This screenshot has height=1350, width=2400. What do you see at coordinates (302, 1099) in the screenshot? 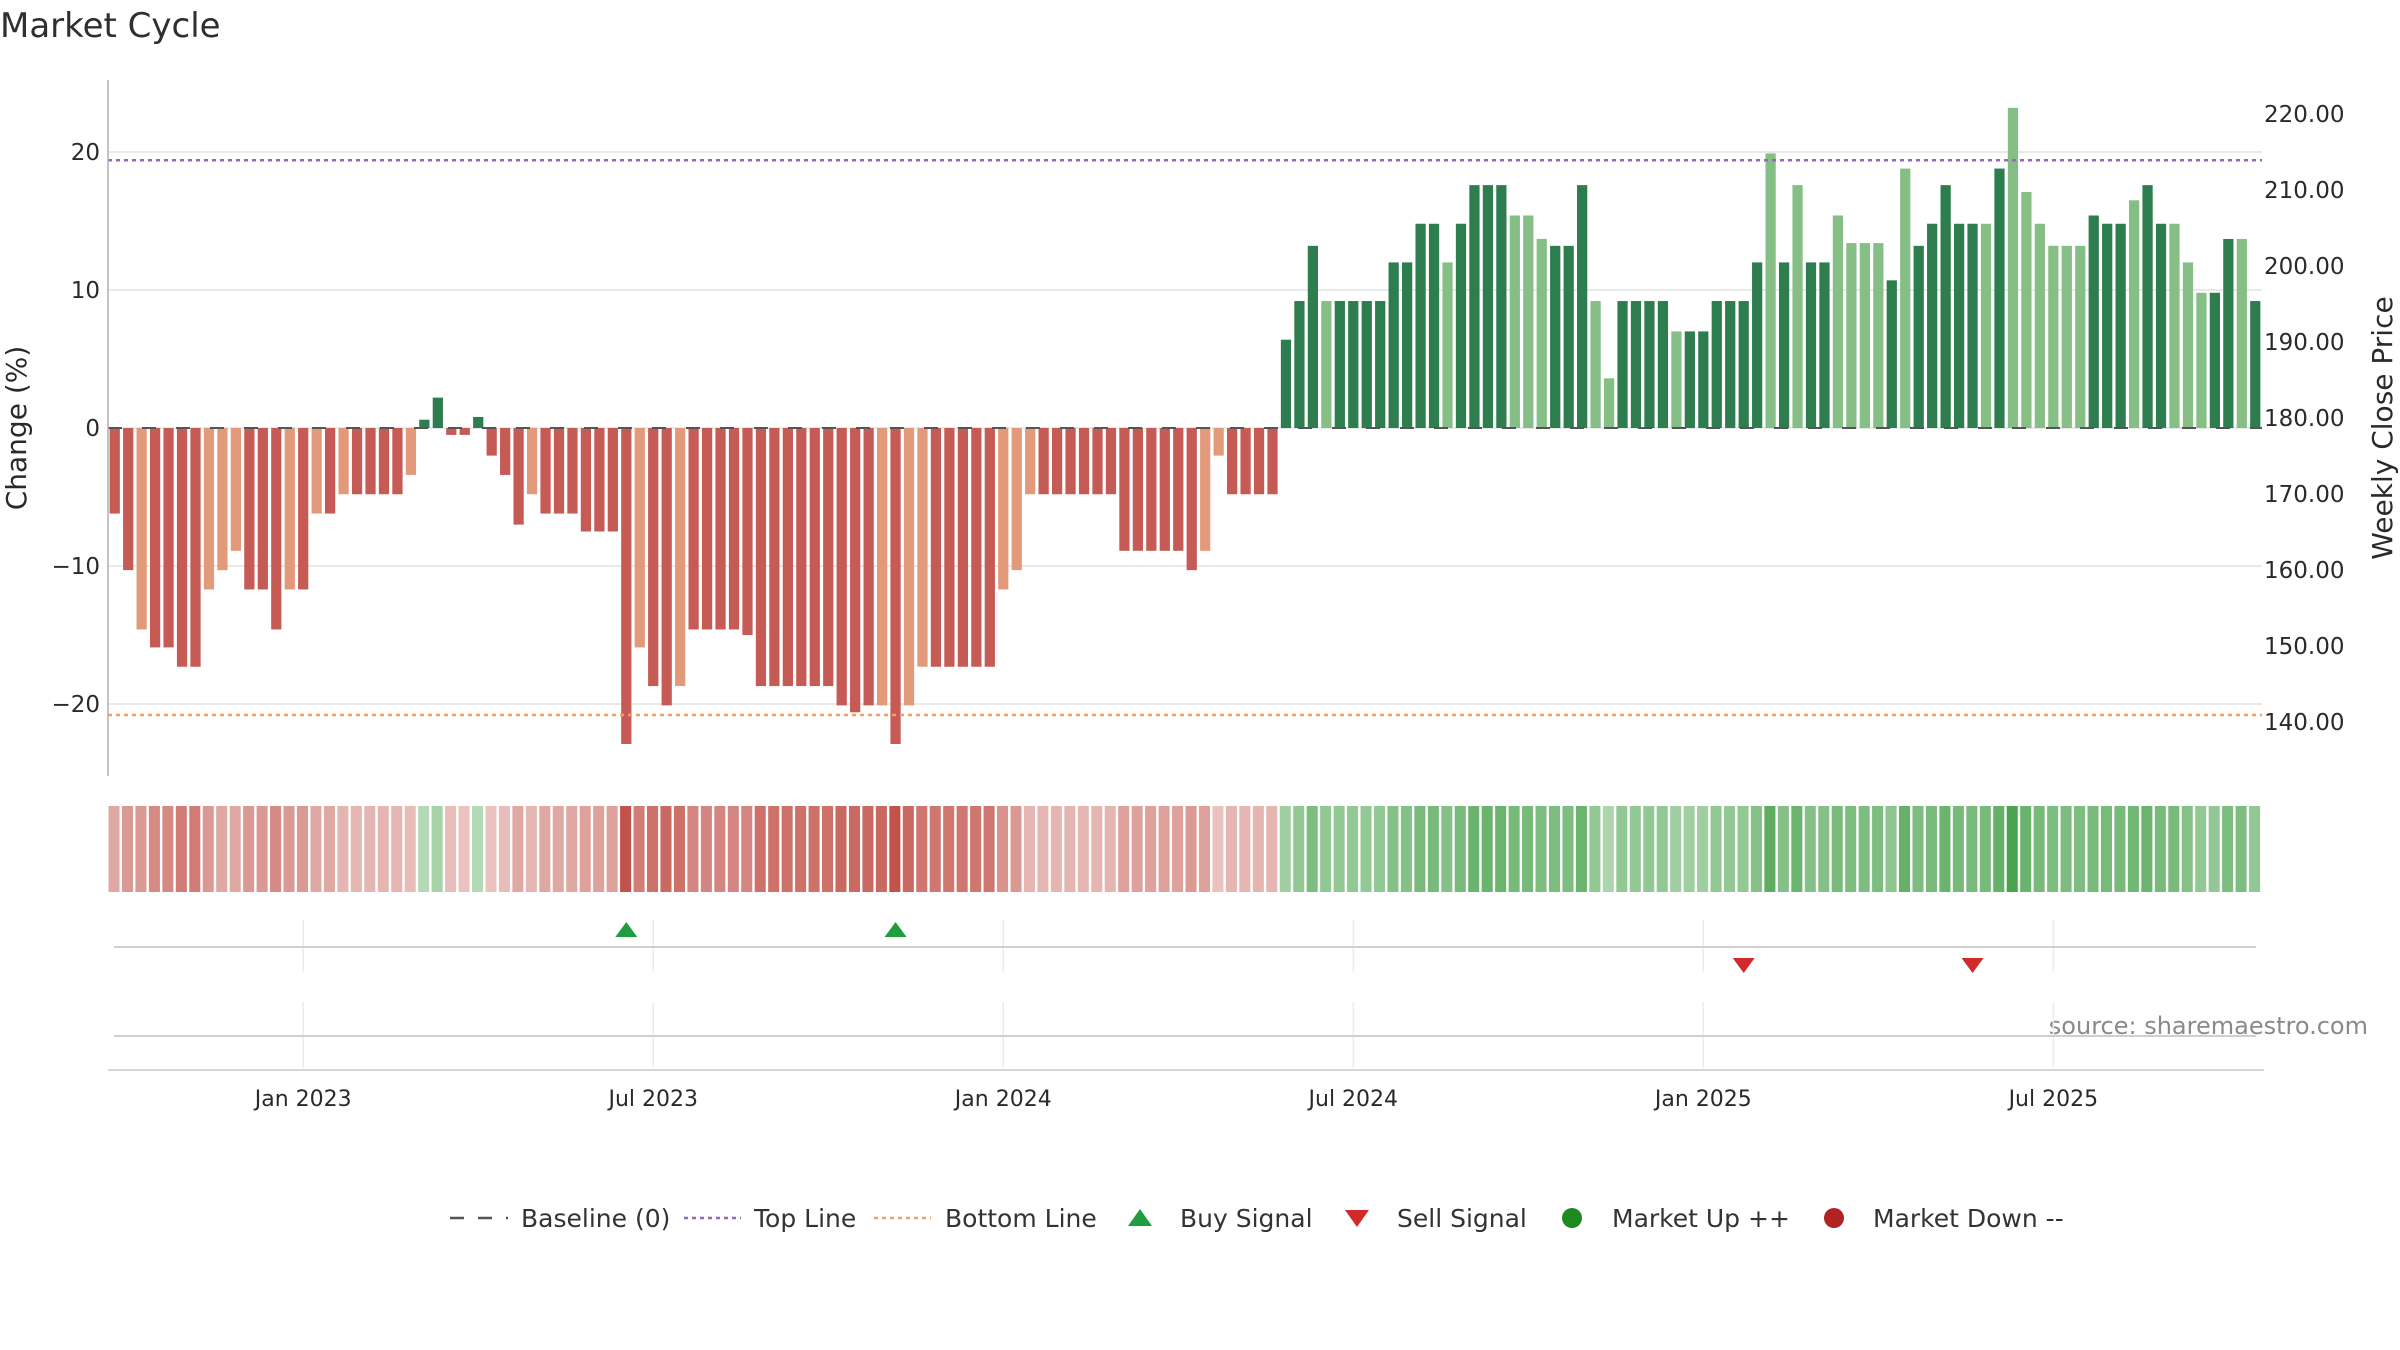
I see `x-tick-label: Jan 2023` at bounding box center [302, 1099].